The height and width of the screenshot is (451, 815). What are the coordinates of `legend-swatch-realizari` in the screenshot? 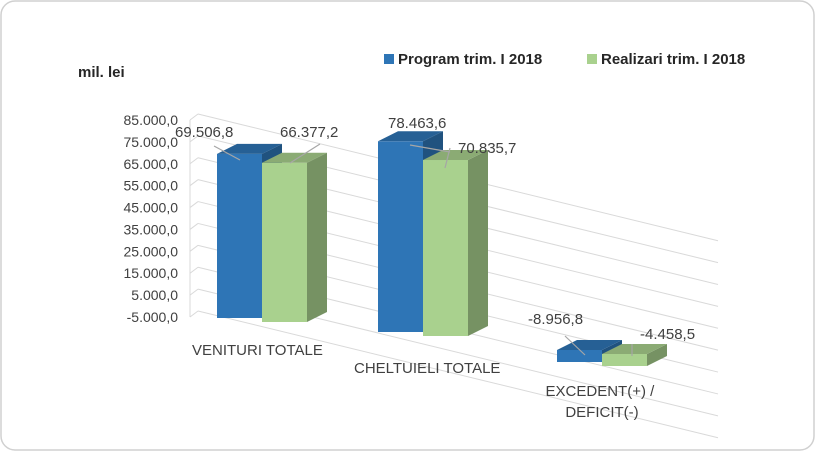 It's located at (592, 59).